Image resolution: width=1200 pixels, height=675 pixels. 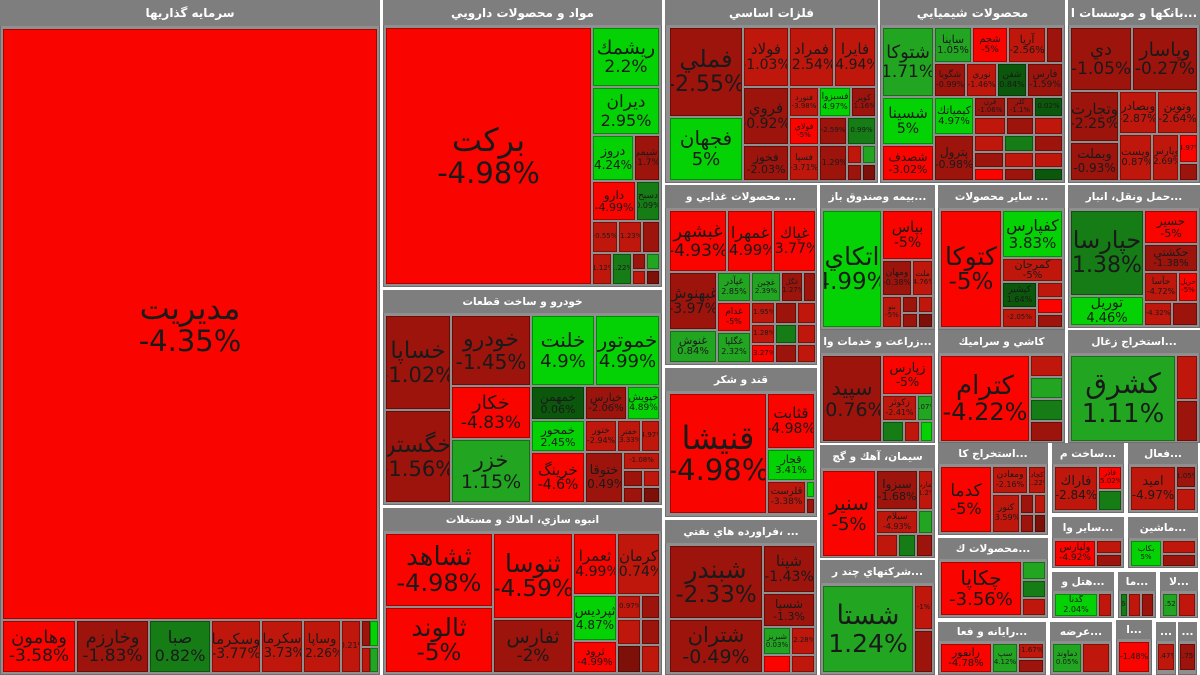 I want to click on treemap-tile: غنوش 0.84%, so click(x=693, y=346).